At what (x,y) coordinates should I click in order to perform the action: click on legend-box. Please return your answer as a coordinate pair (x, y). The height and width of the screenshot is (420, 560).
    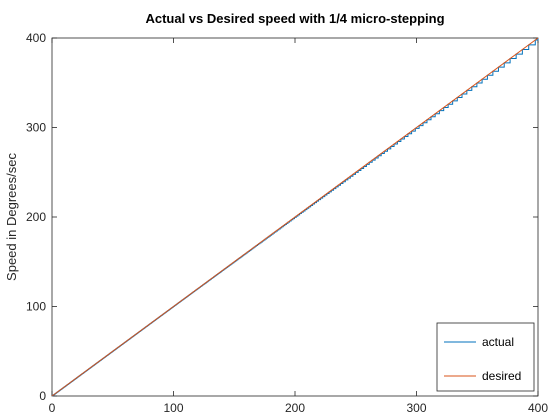
    Looking at the image, I should click on (485, 357).